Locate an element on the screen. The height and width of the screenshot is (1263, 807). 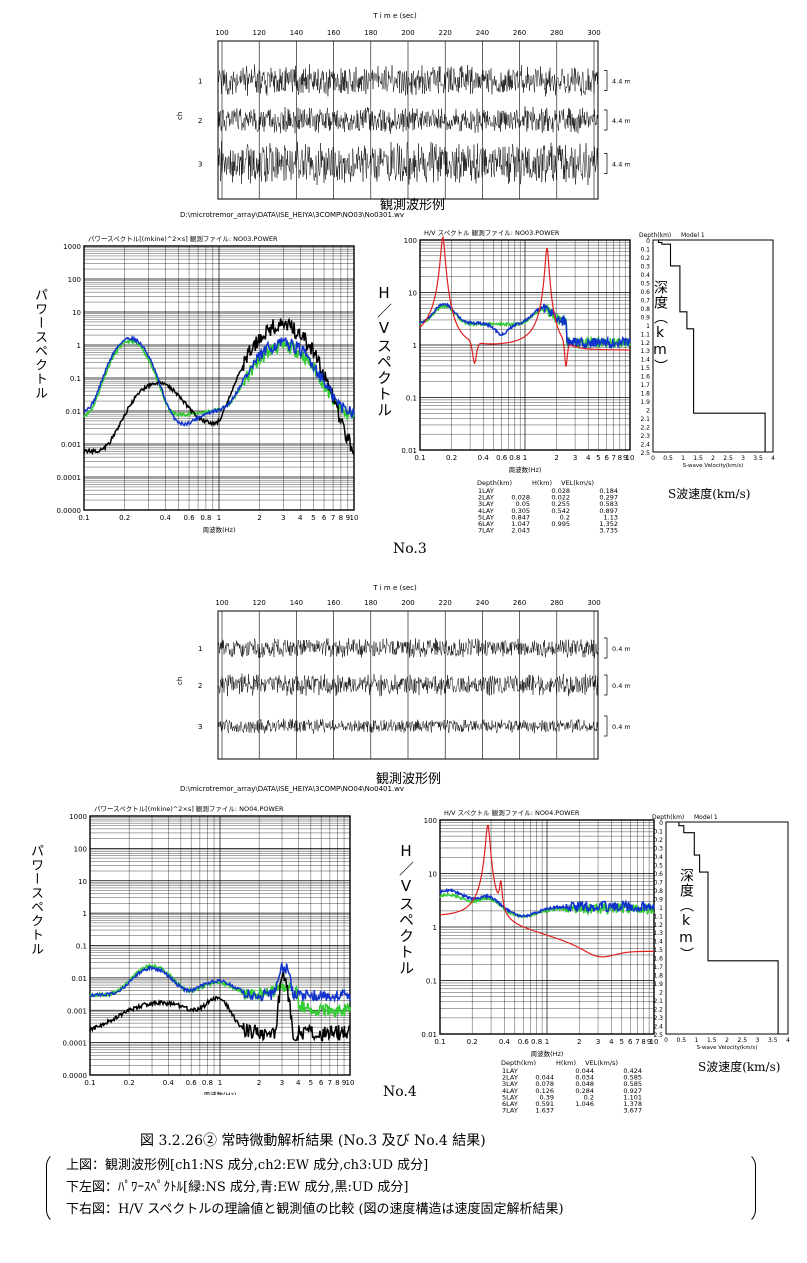
time-tick-label: 100 is located at coordinates (221, 33).